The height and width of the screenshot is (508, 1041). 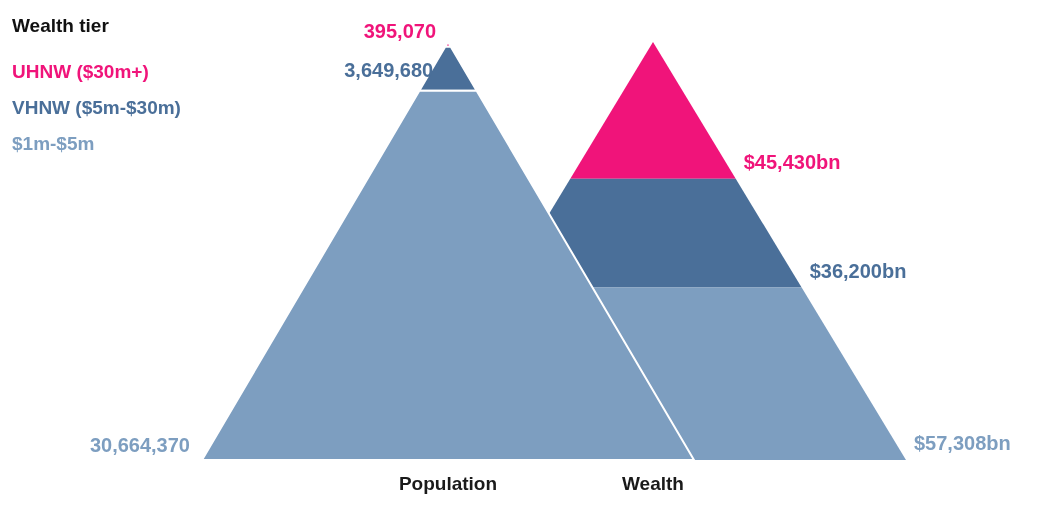 I want to click on data-label: 30,664,370, so click(x=139, y=445).